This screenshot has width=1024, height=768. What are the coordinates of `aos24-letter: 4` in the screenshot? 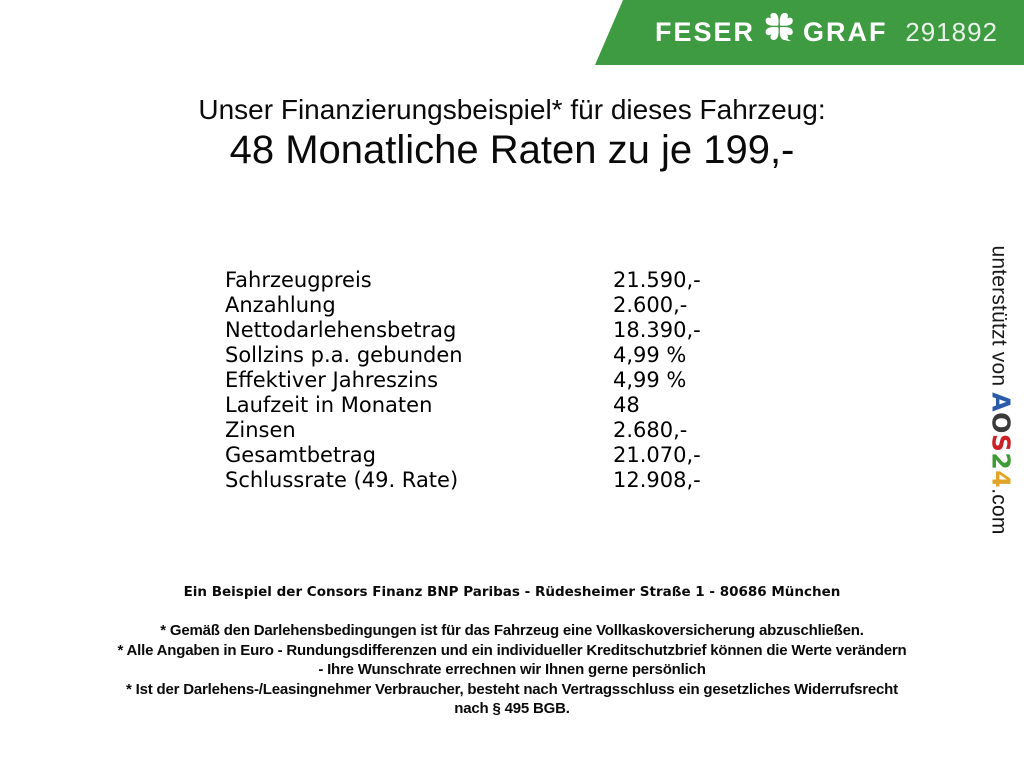 It's located at (1001, 479).